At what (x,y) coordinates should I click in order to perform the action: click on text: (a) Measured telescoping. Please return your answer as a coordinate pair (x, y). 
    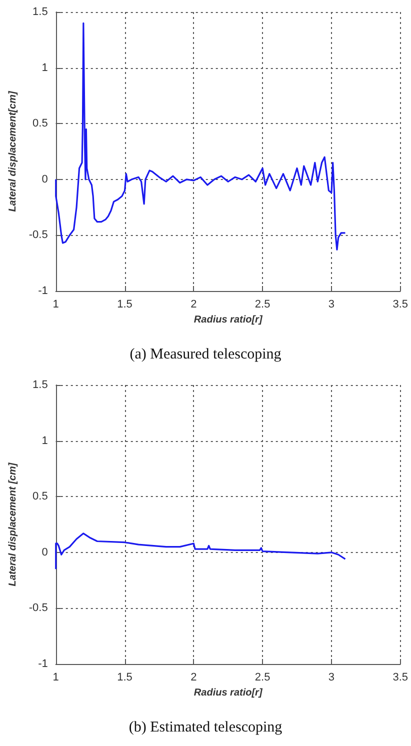
    Looking at the image, I should click on (206, 354).